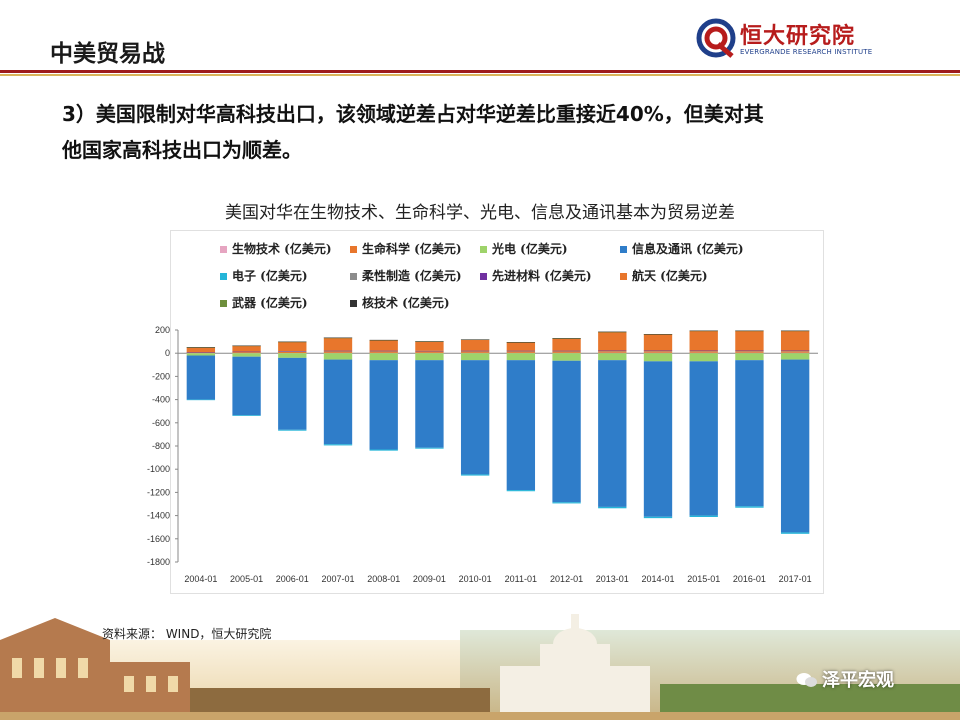 Image resolution: width=960 pixels, height=724 pixels. I want to click on legend-item: 先进材料 (亿美元), so click(536, 275).